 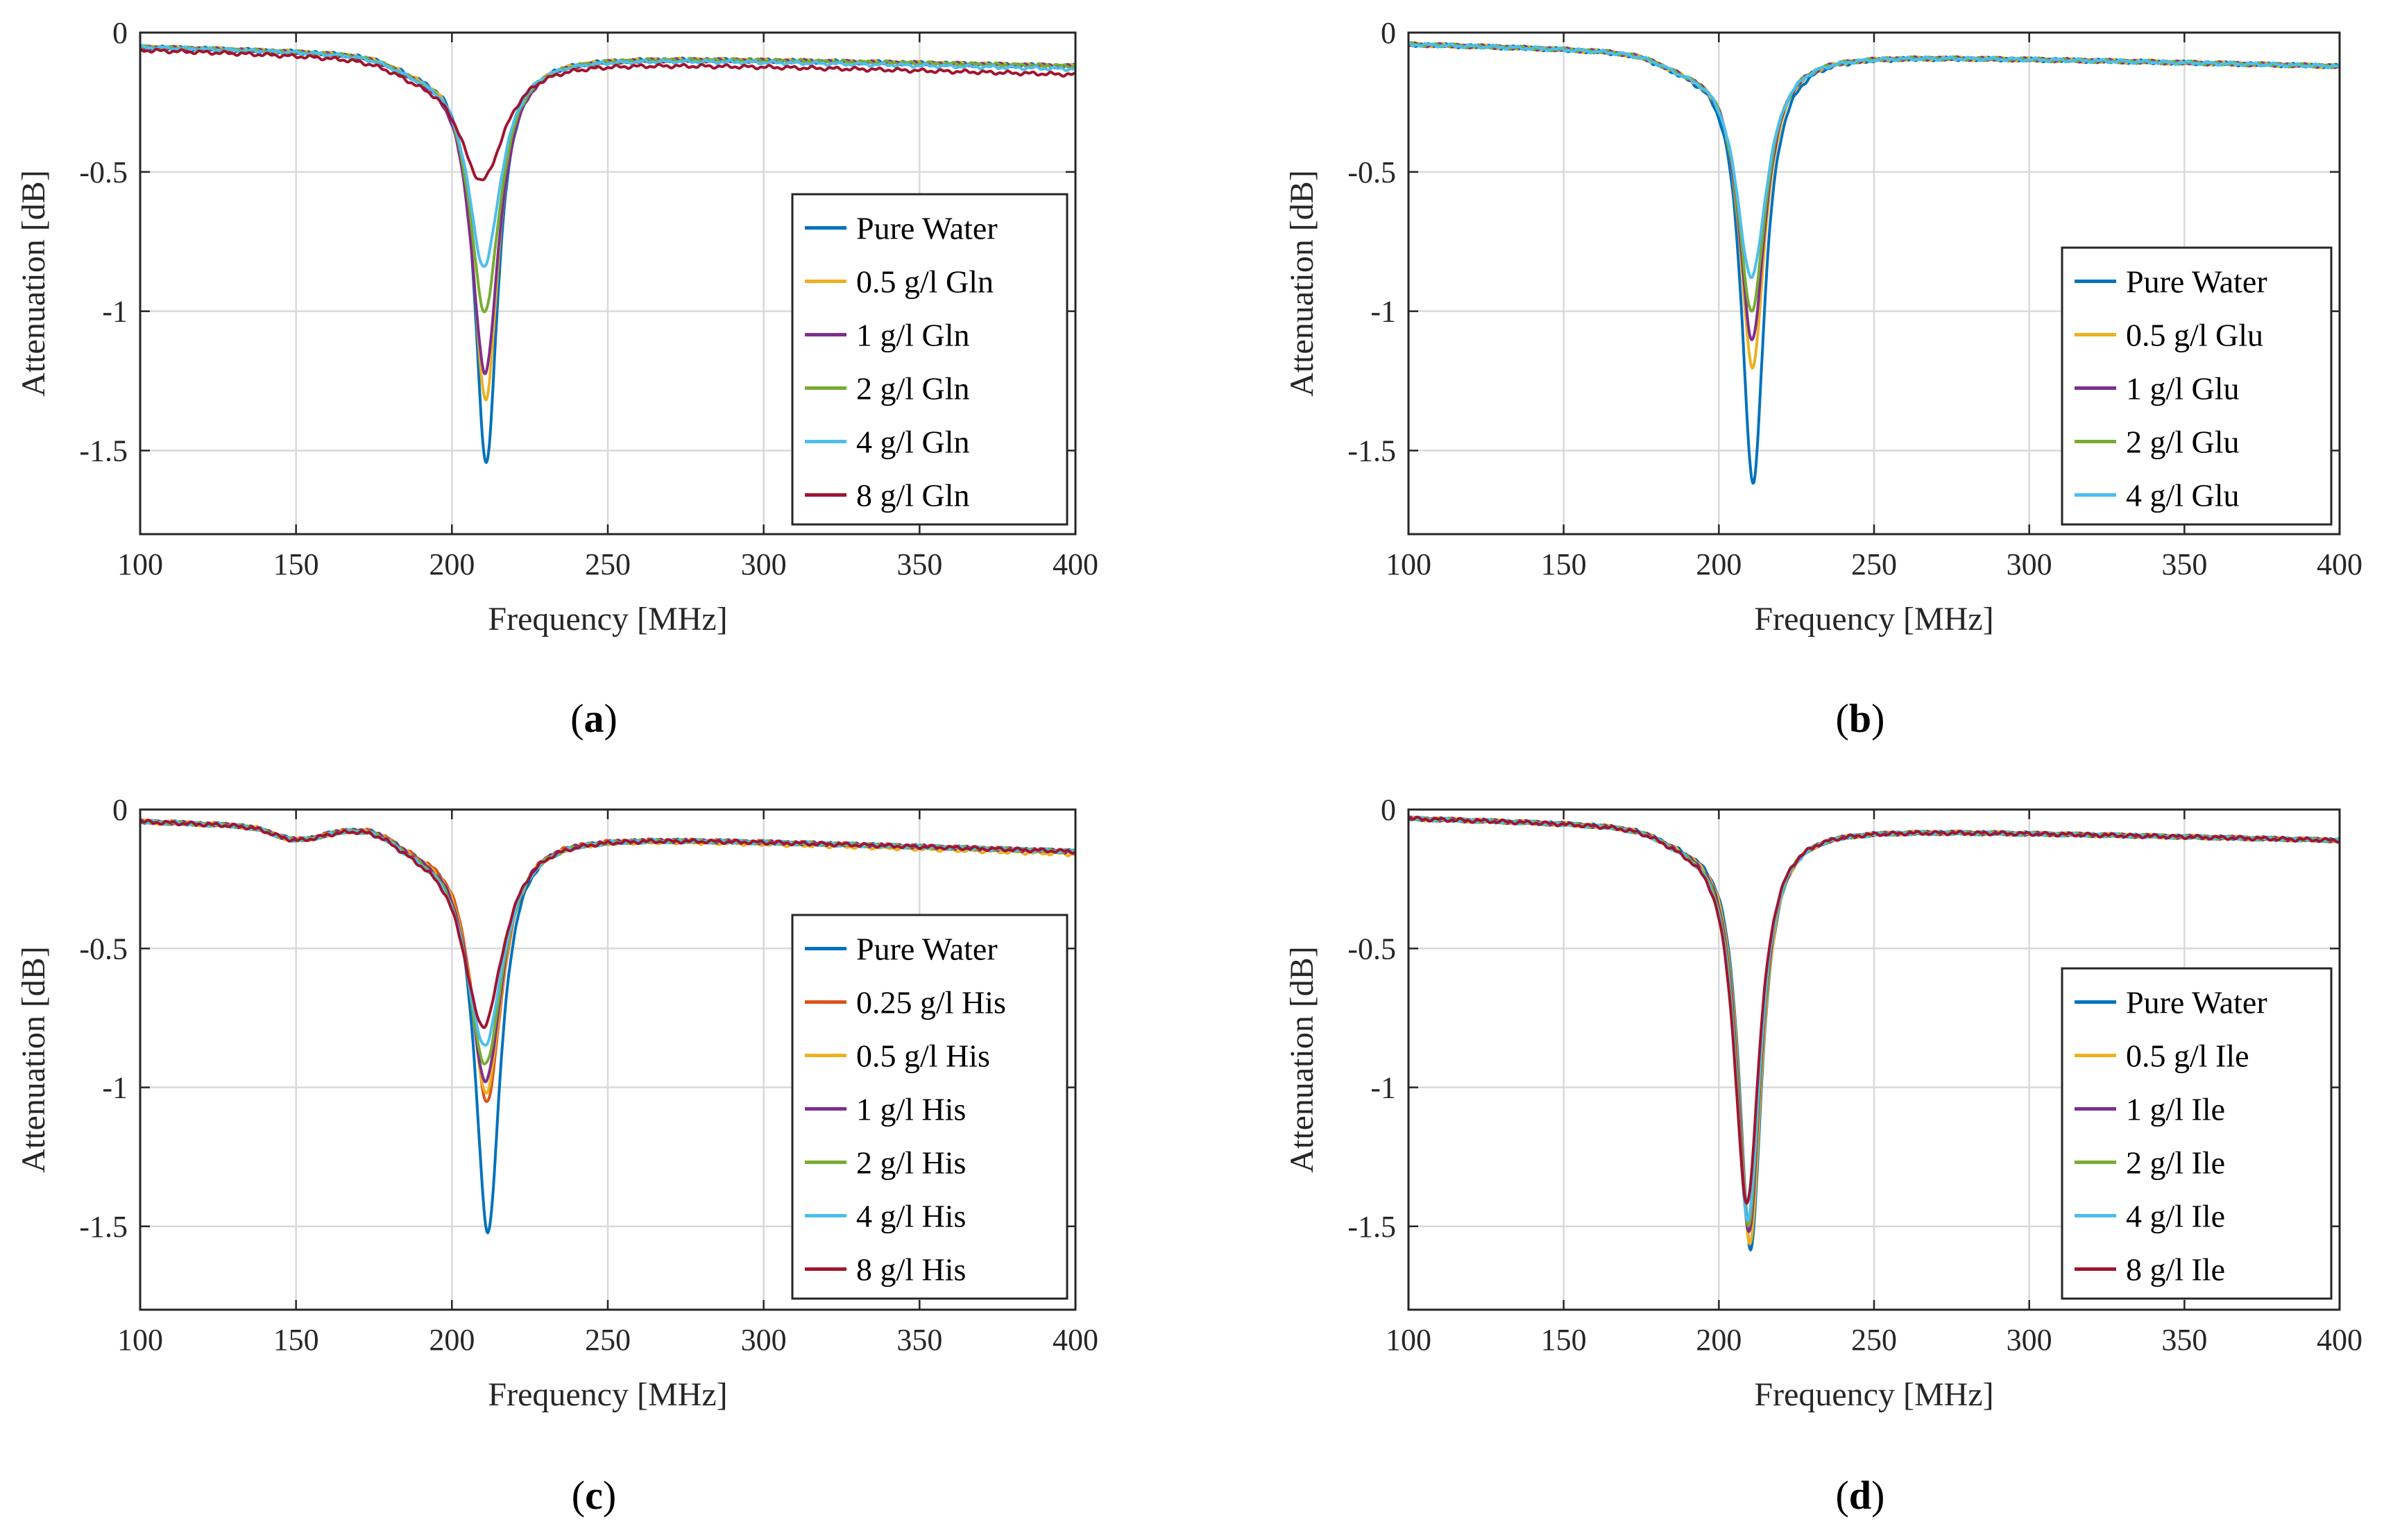 What do you see at coordinates (594, 1495) in the screenshot?
I see `panel-label: (c)` at bounding box center [594, 1495].